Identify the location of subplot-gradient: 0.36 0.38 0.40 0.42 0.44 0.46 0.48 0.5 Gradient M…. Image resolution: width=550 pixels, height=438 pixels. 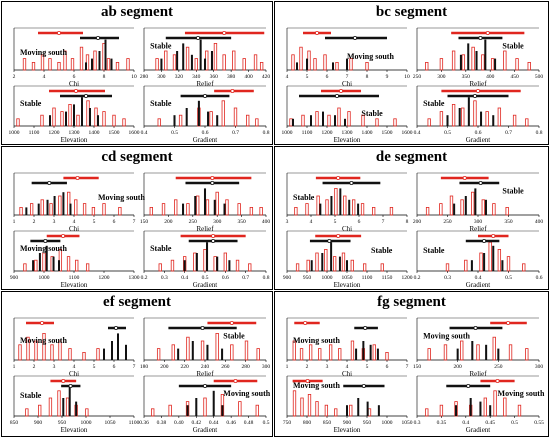
(205, 404).